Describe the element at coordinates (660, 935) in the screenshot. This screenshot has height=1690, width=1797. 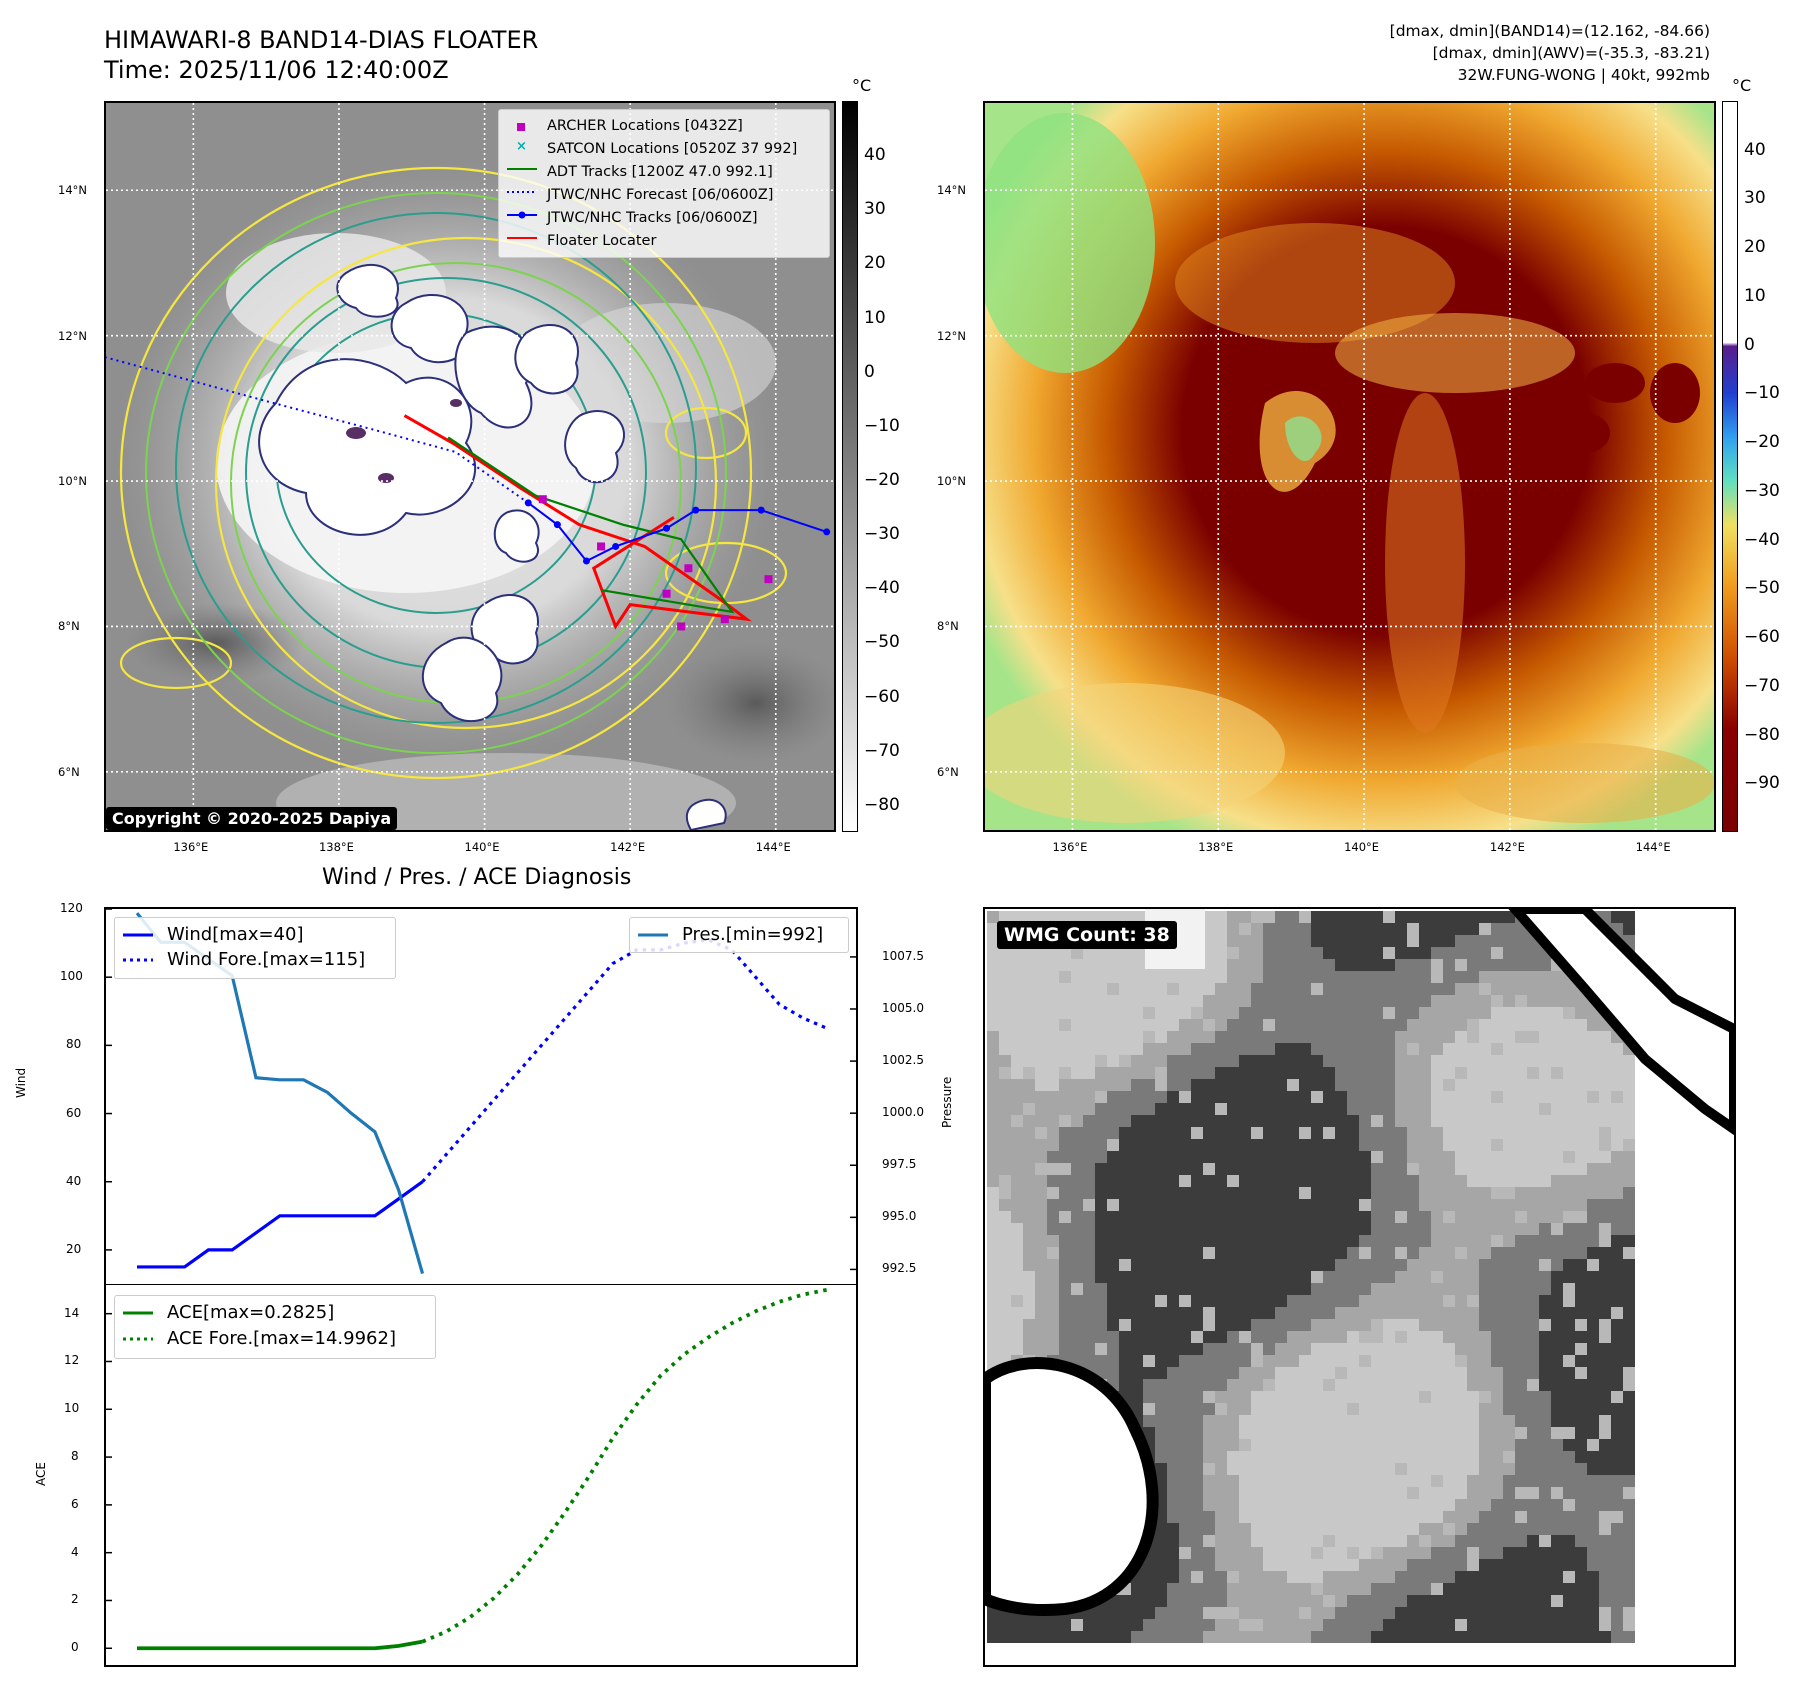
I see `pressure-legend-symbols` at that location.